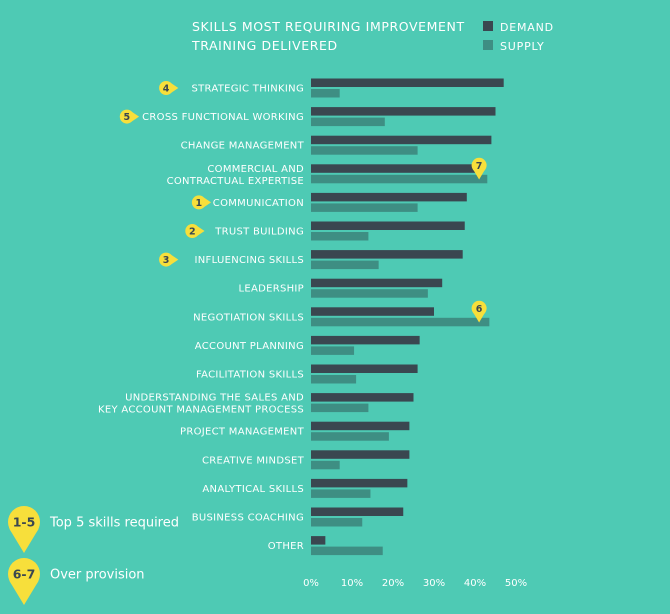 The width and height of the screenshot is (670, 614). I want to click on category-label: FACILITATION SKILLS, so click(250, 375).